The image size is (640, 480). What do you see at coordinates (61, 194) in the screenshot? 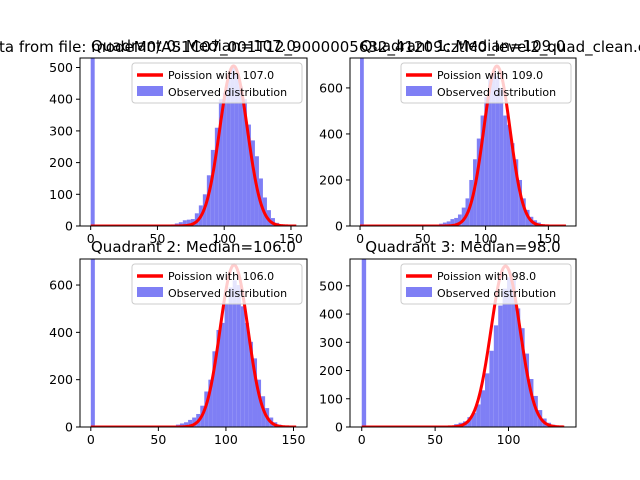
I see `y-tick-label: 100` at bounding box center [61, 194].